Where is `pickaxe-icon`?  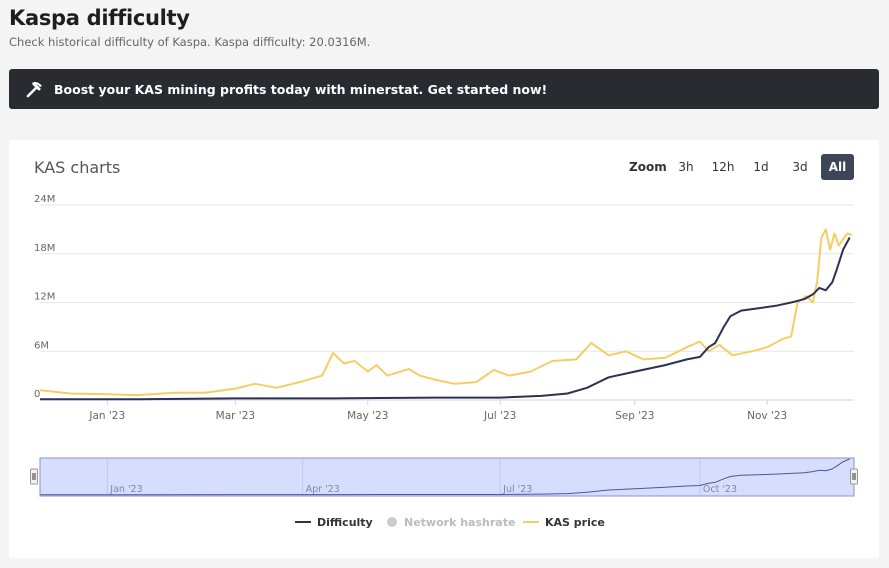 pickaxe-icon is located at coordinates (35, 89).